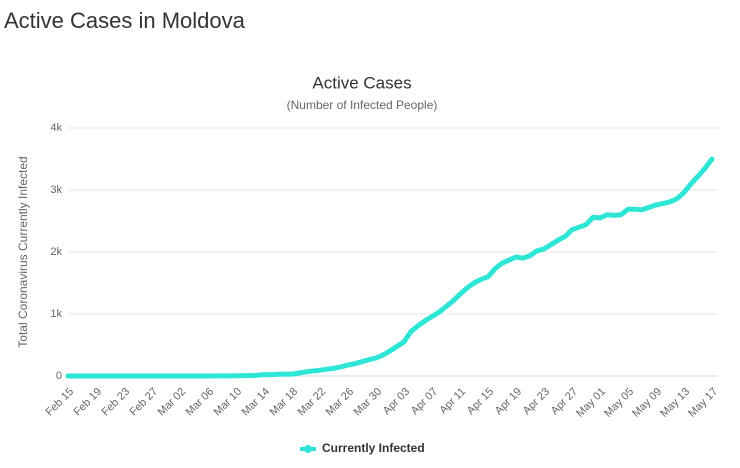 The width and height of the screenshot is (740, 468). Describe the element at coordinates (675, 403) in the screenshot. I see `x-tick-label: May 13` at that location.